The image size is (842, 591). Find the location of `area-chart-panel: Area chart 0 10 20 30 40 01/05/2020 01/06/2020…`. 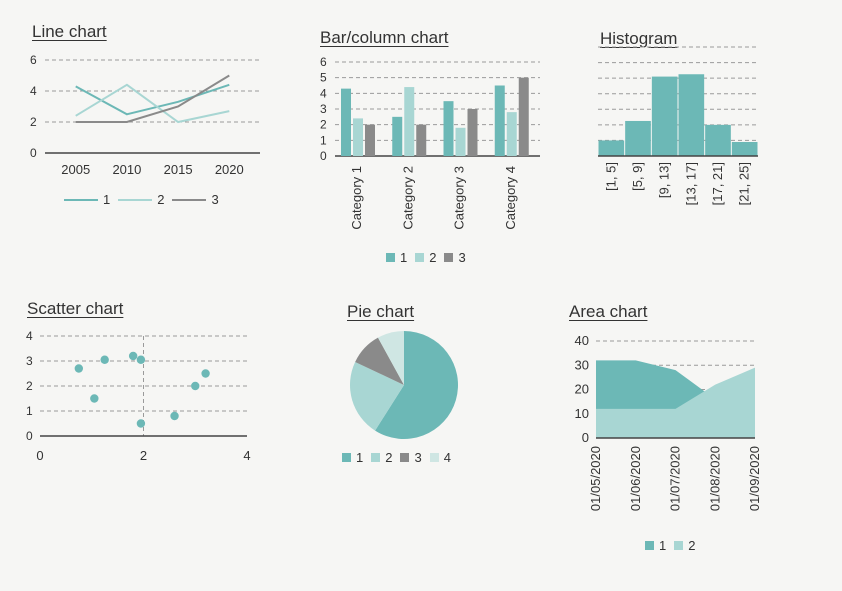

area-chart-panel: Area chart 0 10 20 30 40 01/05/2020 01/06/2020… is located at coordinates (670, 427).